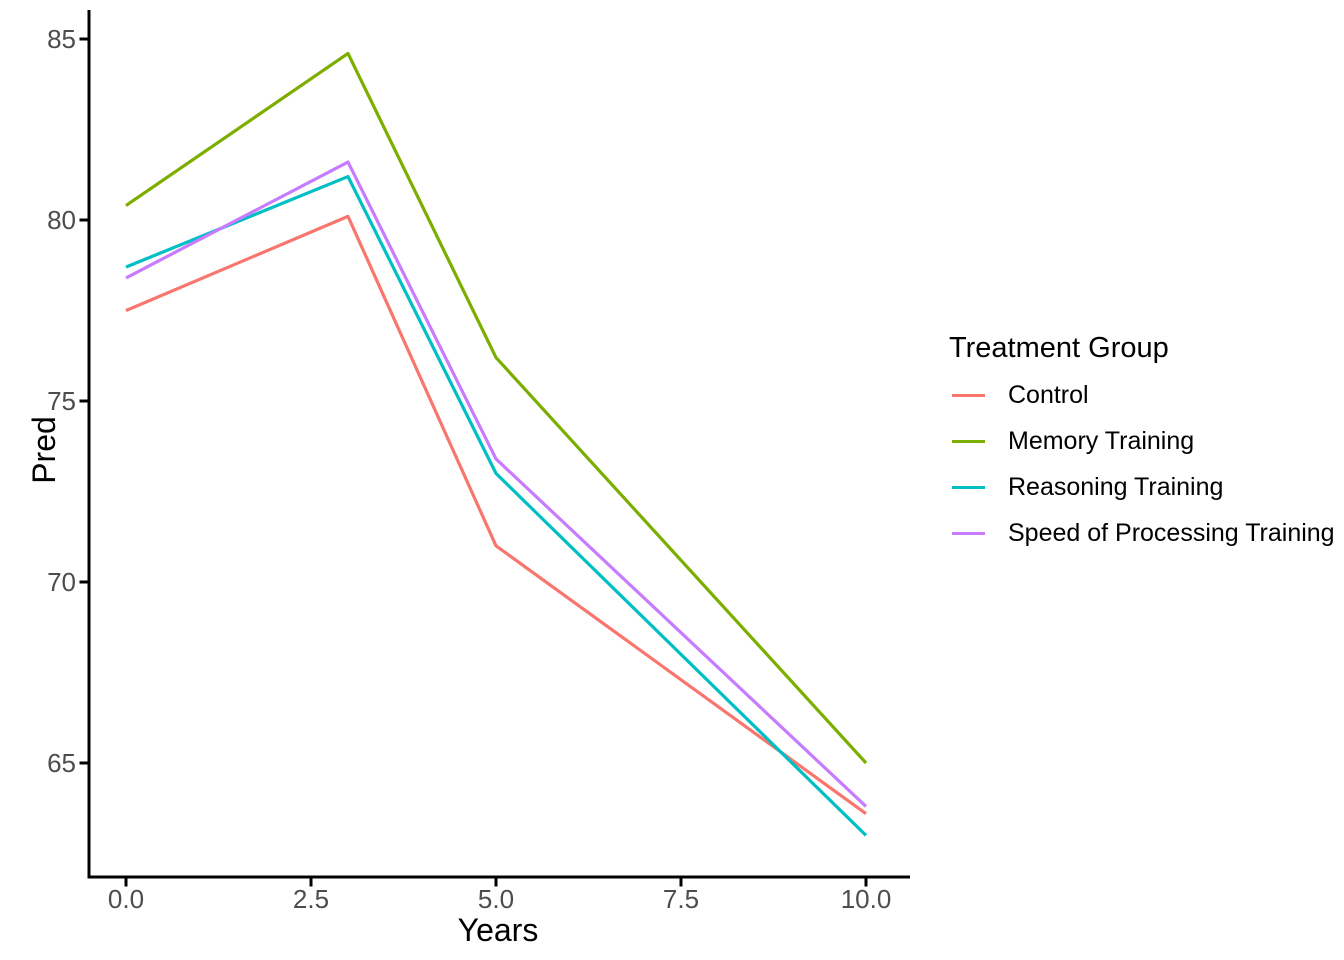  I want to click on y-tick-label: 75, so click(61, 401).